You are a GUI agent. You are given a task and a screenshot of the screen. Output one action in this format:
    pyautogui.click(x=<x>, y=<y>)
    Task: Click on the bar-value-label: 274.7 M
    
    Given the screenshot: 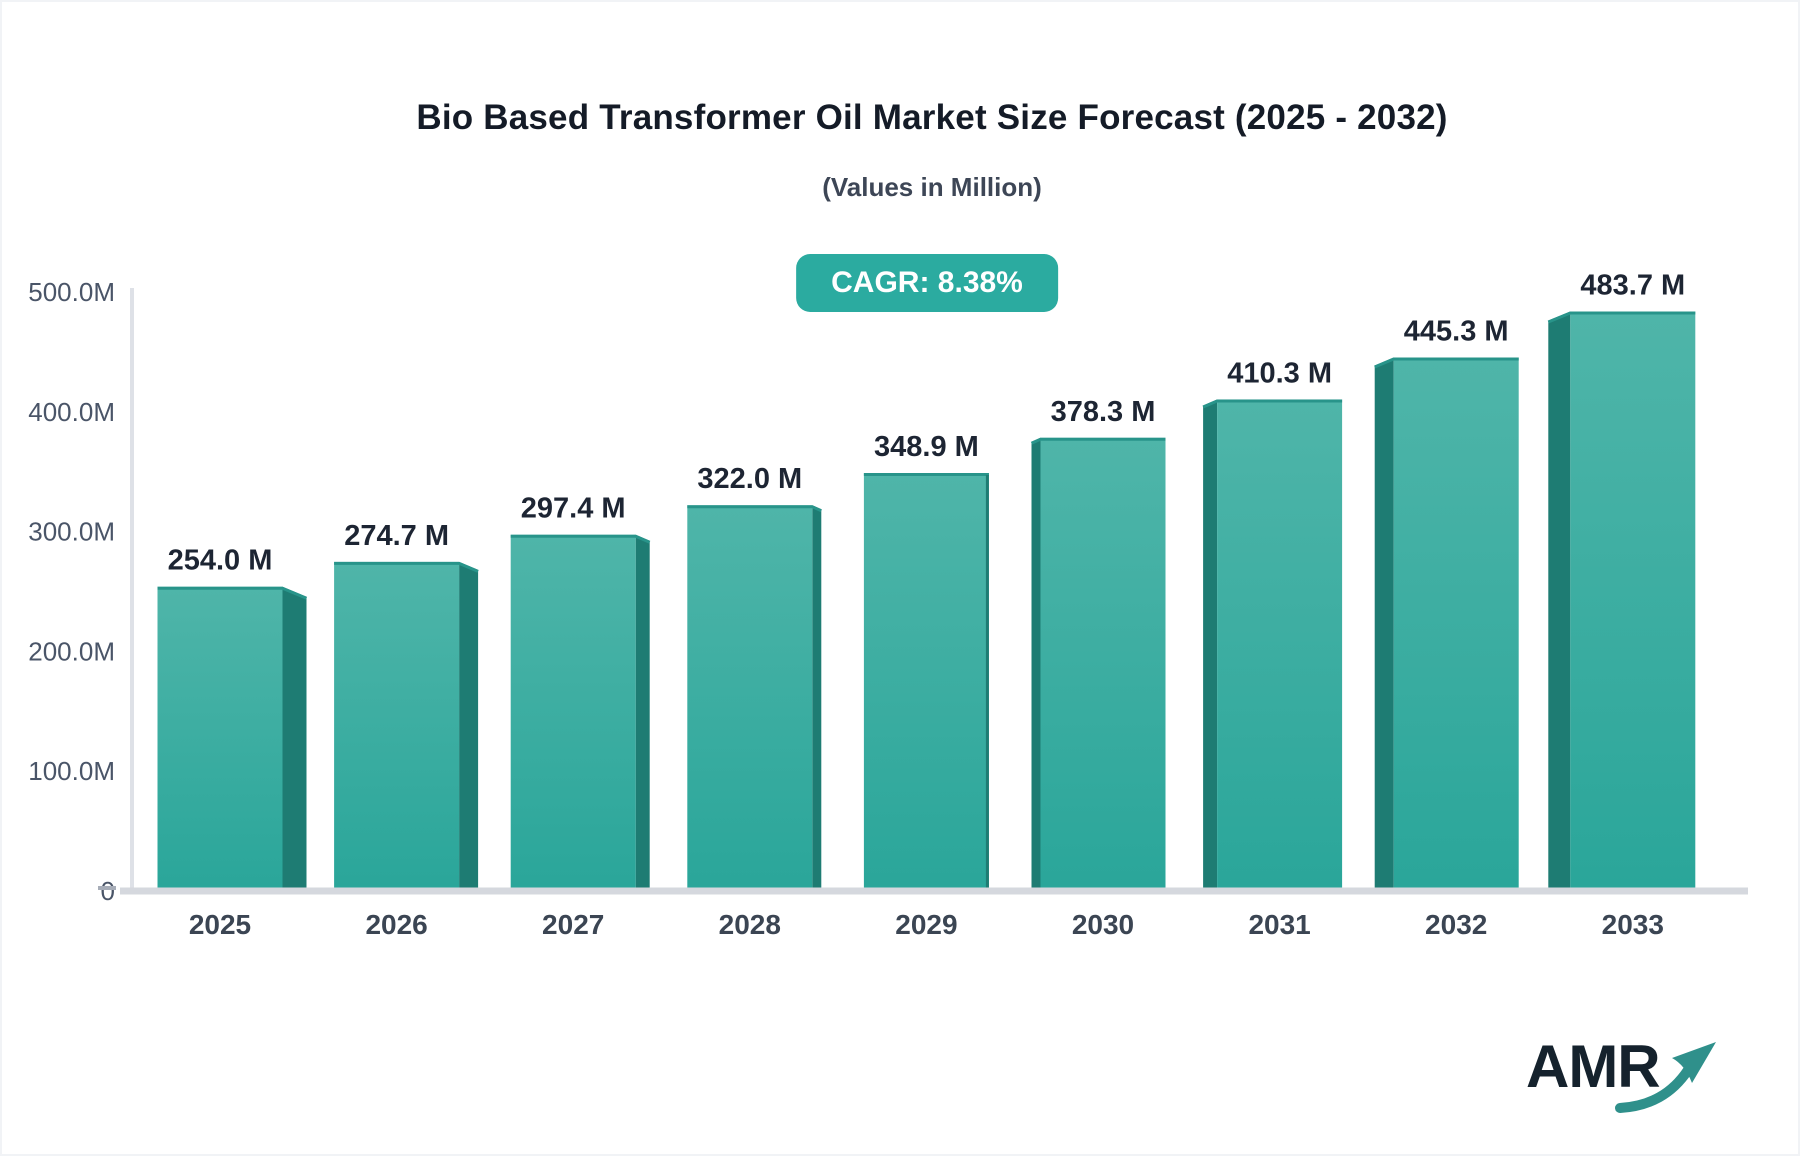 What is the action you would take?
    pyautogui.click(x=396, y=536)
    